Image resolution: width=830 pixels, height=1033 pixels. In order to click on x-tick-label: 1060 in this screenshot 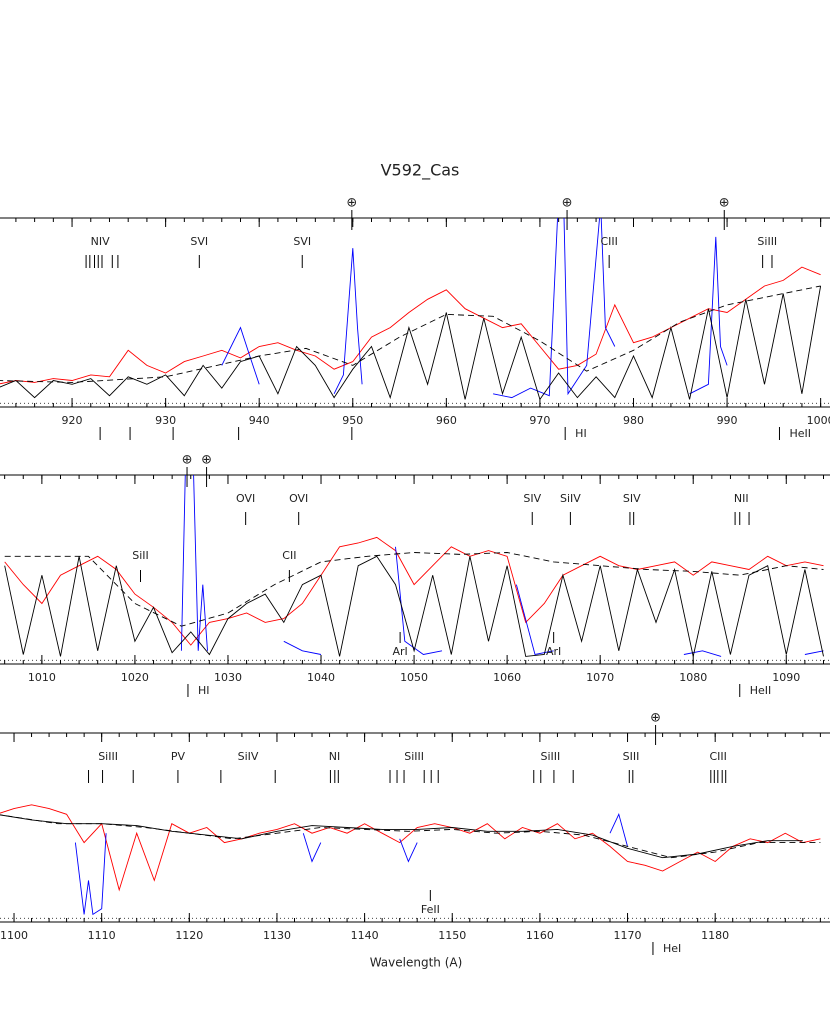, I will do `click(507, 677)`.